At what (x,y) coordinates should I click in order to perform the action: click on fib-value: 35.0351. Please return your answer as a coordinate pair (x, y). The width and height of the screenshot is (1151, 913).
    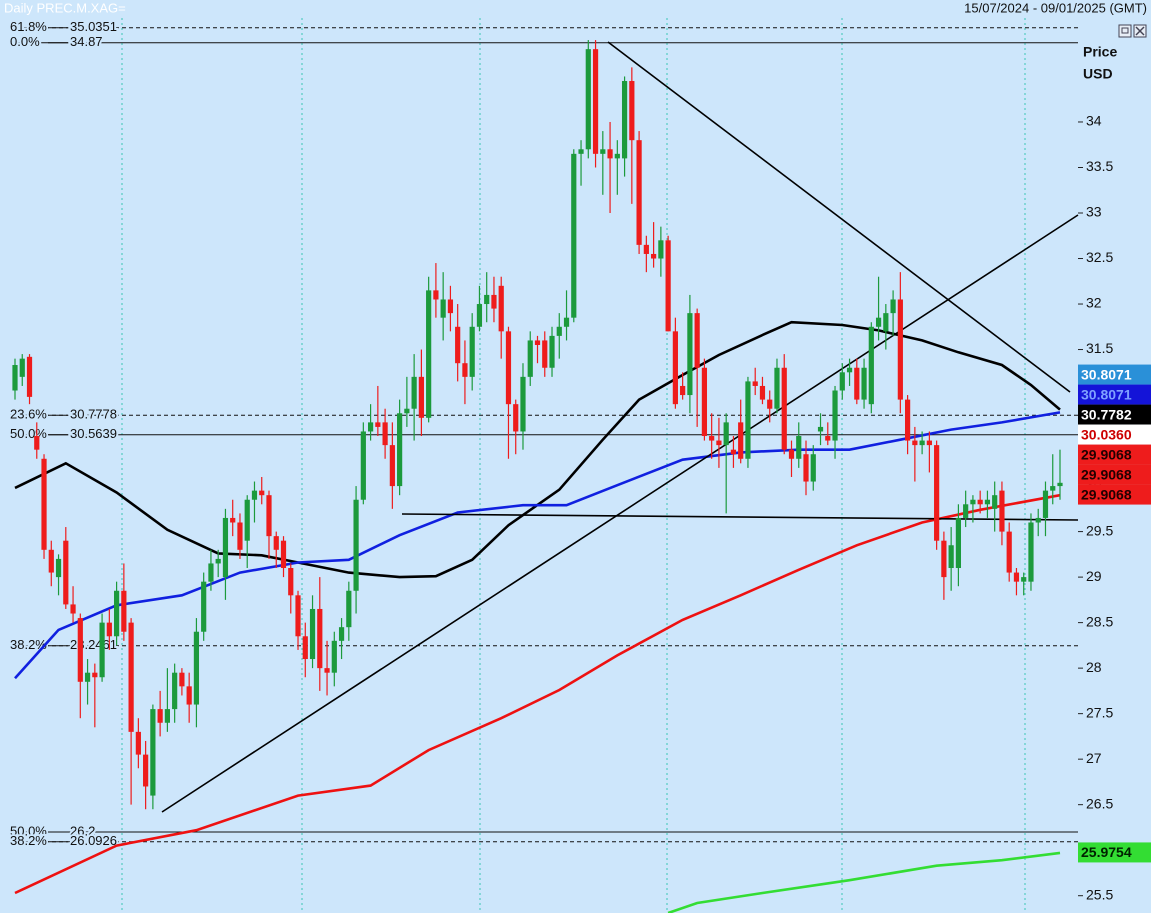
    Looking at the image, I should click on (93, 26).